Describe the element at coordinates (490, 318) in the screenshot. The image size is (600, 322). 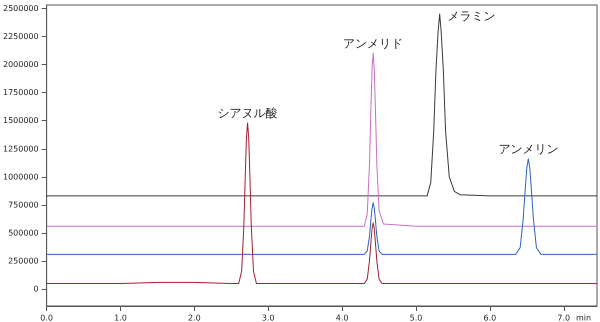
I see `x-tick-label: 6.0` at that location.